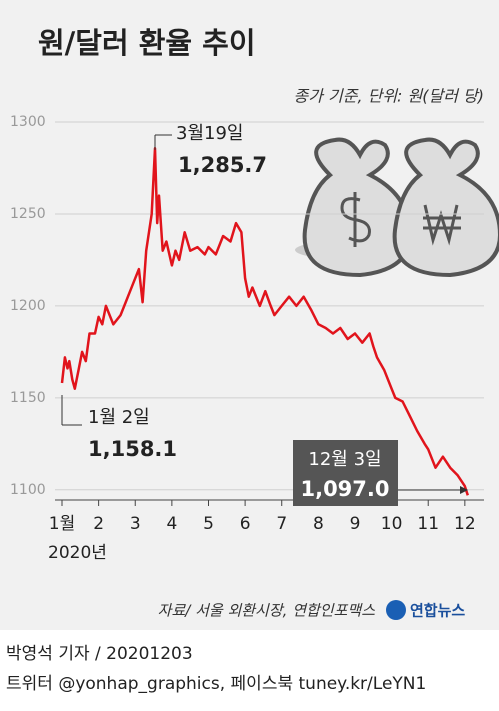 This screenshot has height=711, width=499. Describe the element at coordinates (119, 417) in the screenshot. I see `annotation-date: 1월 2일` at that location.